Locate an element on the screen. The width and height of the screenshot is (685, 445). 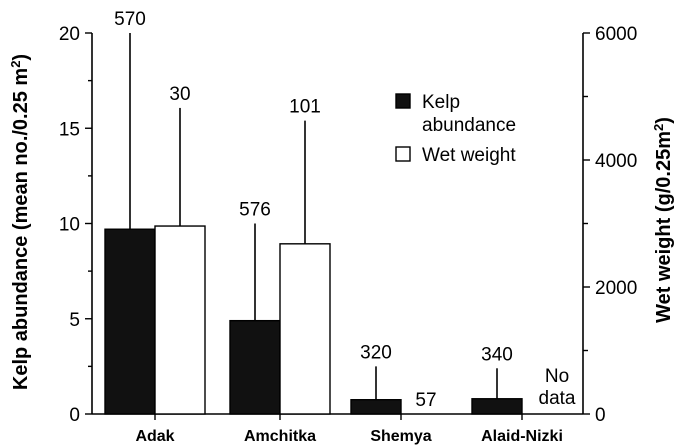
right-axis-title: Wet weight (g/0.25m2) is located at coordinates (663, 220).